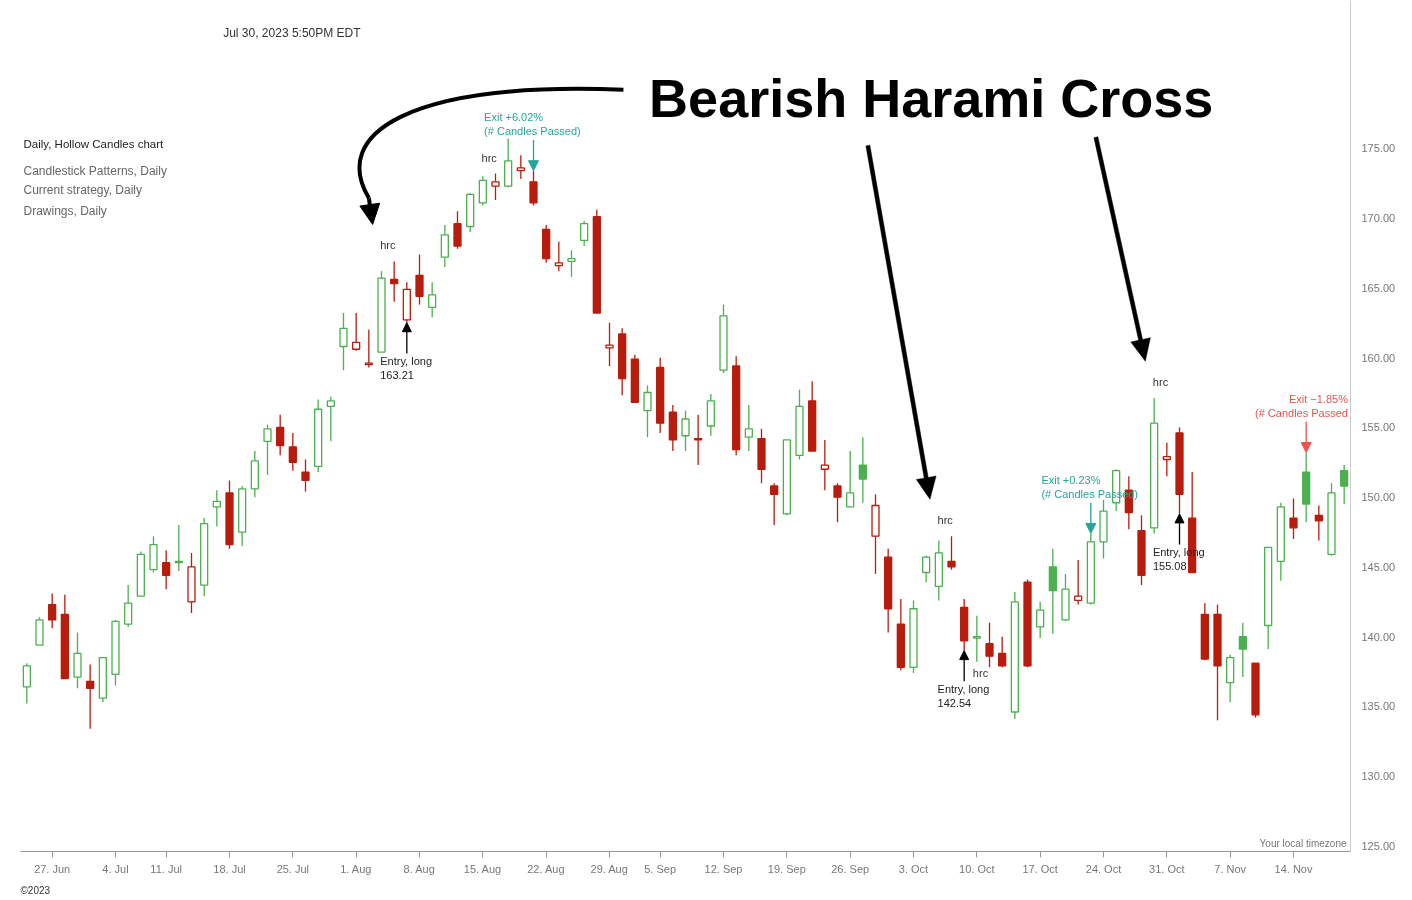 This screenshot has width=1412, height=900. Describe the element at coordinates (786, 868) in the screenshot. I see `x-tick-label: 19. Sep` at that location.